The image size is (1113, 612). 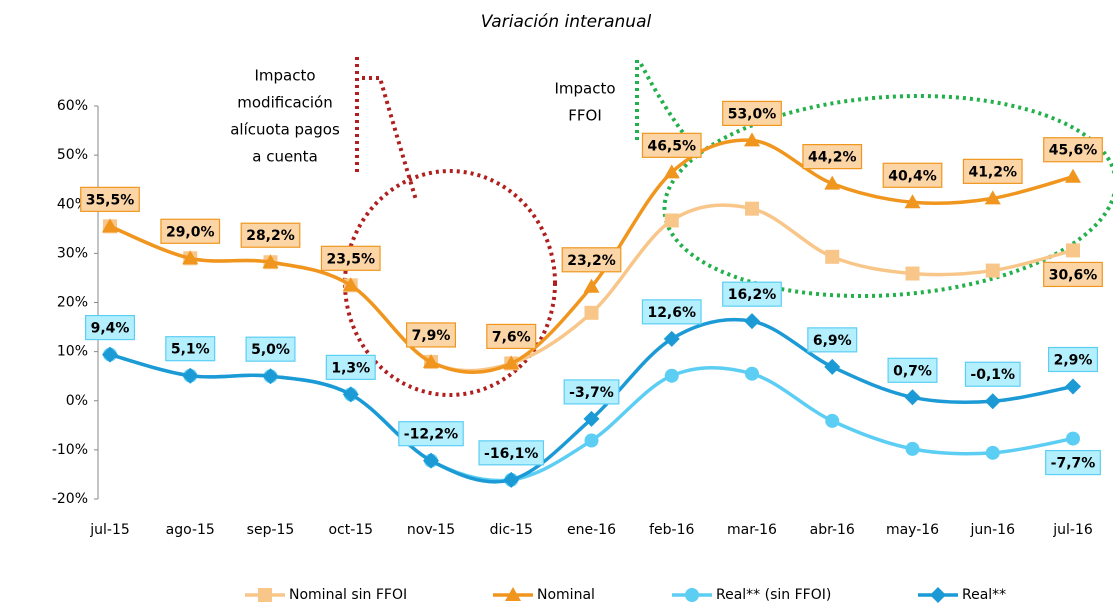 What do you see at coordinates (284, 103) in the screenshot?
I see `annotation: modificación` at bounding box center [284, 103].